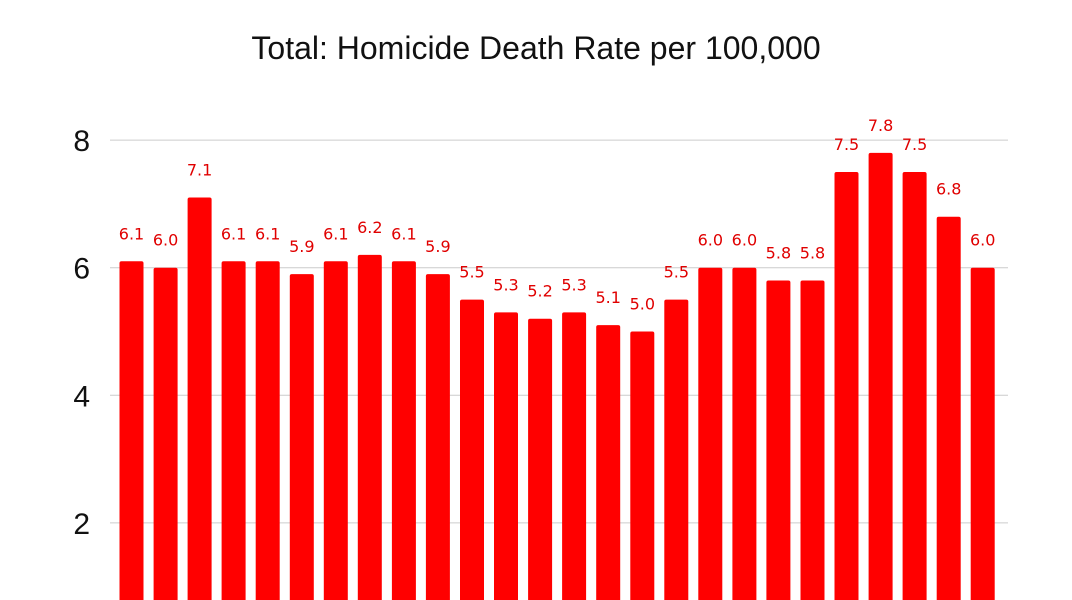 The width and height of the screenshot is (1072, 600). Describe the element at coordinates (948, 189) in the screenshot. I see `data-label: 6.8` at that location.